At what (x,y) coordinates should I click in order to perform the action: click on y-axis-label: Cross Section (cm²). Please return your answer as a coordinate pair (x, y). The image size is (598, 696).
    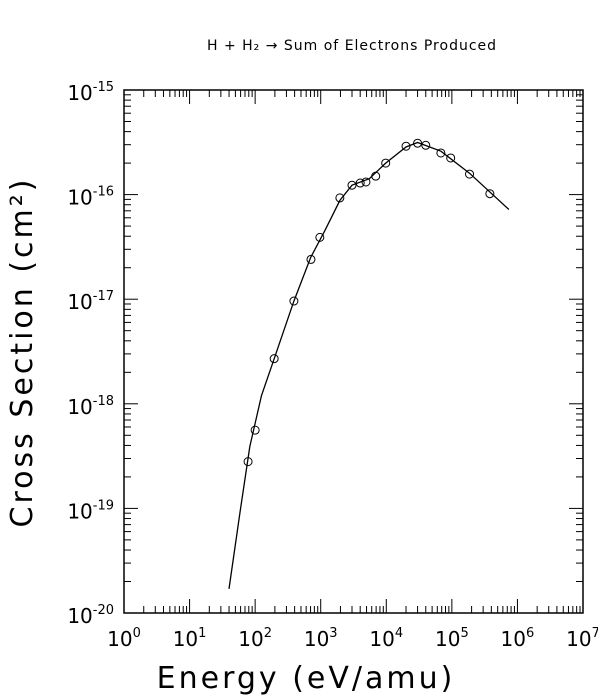
    Looking at the image, I should click on (22, 352).